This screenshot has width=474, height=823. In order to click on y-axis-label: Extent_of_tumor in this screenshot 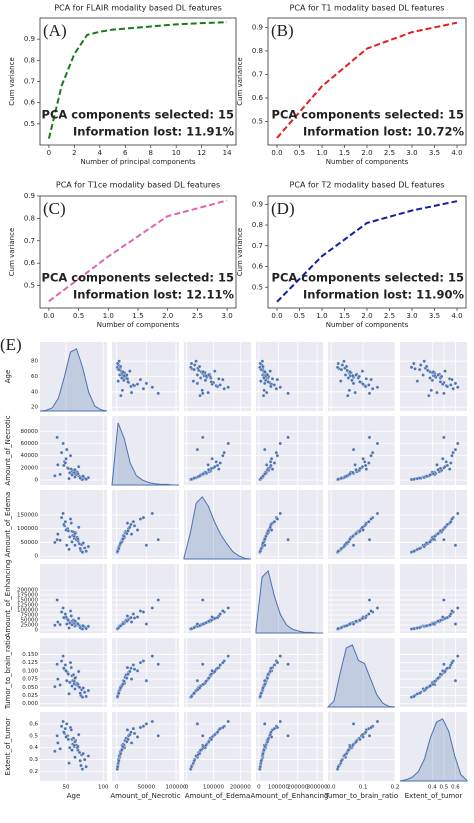, I will do `click(8, 747)`.